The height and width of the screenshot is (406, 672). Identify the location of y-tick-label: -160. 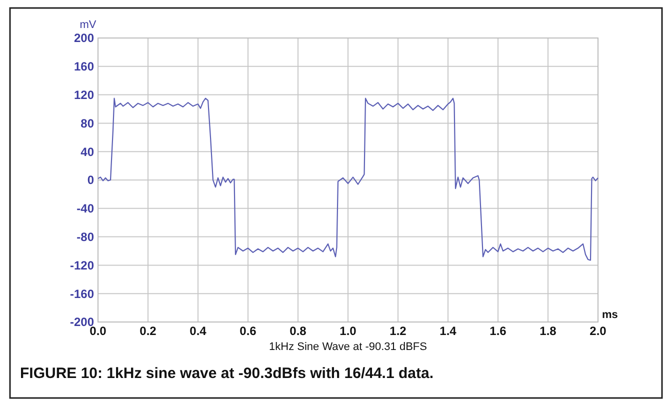
(82, 293).